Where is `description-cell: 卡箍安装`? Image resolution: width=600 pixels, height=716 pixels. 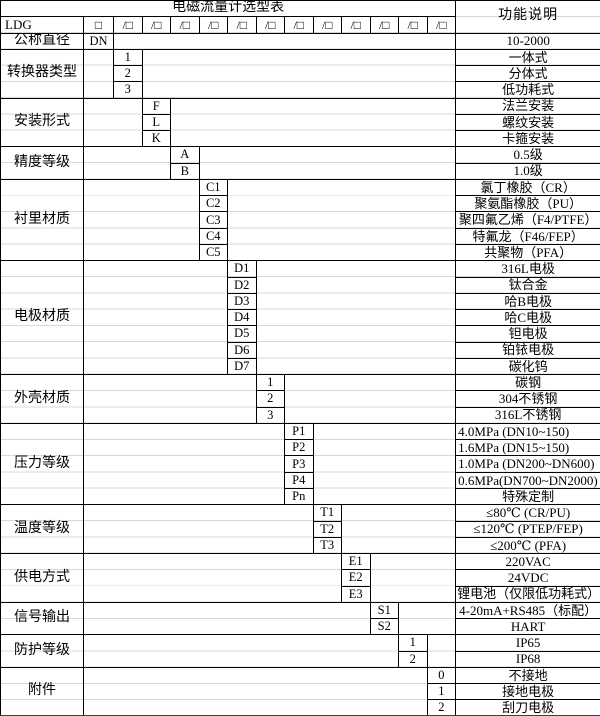
description-cell: 卡箍安装 is located at coordinates (527, 139).